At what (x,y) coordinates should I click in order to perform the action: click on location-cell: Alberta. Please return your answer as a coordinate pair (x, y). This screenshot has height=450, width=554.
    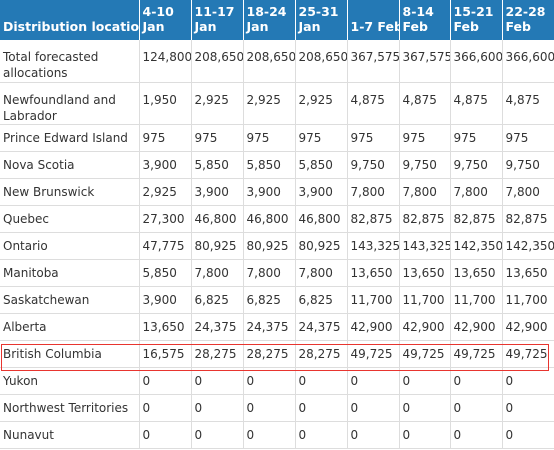
    Looking at the image, I should click on (70, 327).